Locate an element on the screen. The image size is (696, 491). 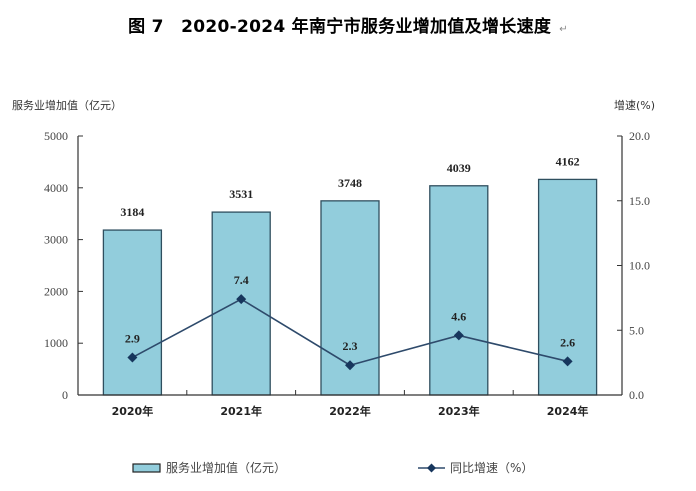
y-tick-right-label-1: 5.0 is located at coordinates (636, 330).